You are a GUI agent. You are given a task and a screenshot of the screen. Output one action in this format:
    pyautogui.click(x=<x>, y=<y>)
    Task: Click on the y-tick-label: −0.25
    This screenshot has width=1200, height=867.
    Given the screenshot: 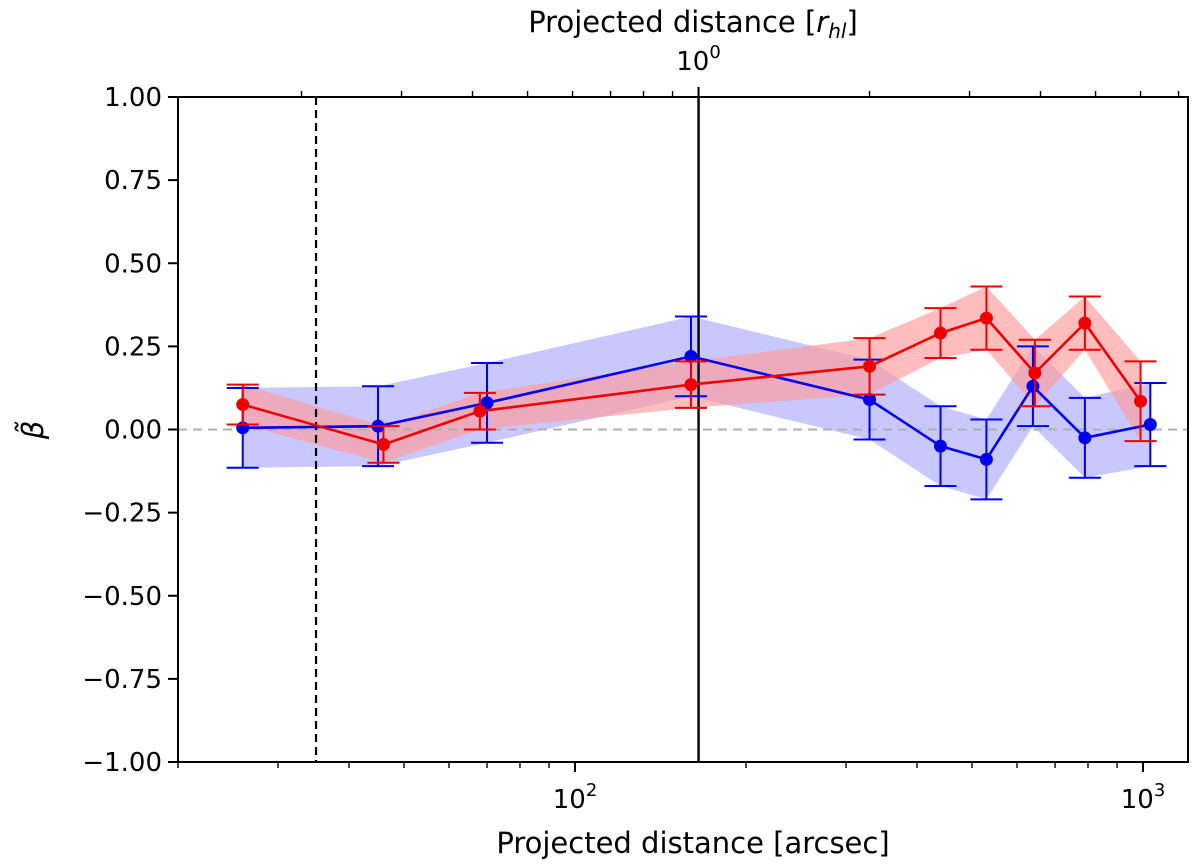 What is the action you would take?
    pyautogui.click(x=122, y=514)
    